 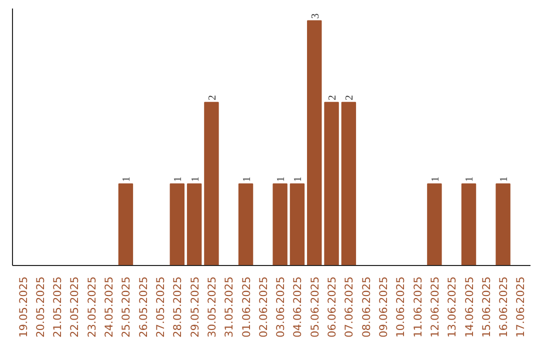 What do you see at coordinates (40, 307) in the screenshot?
I see `x-tick-label: 20.05.2025` at bounding box center [40, 307].